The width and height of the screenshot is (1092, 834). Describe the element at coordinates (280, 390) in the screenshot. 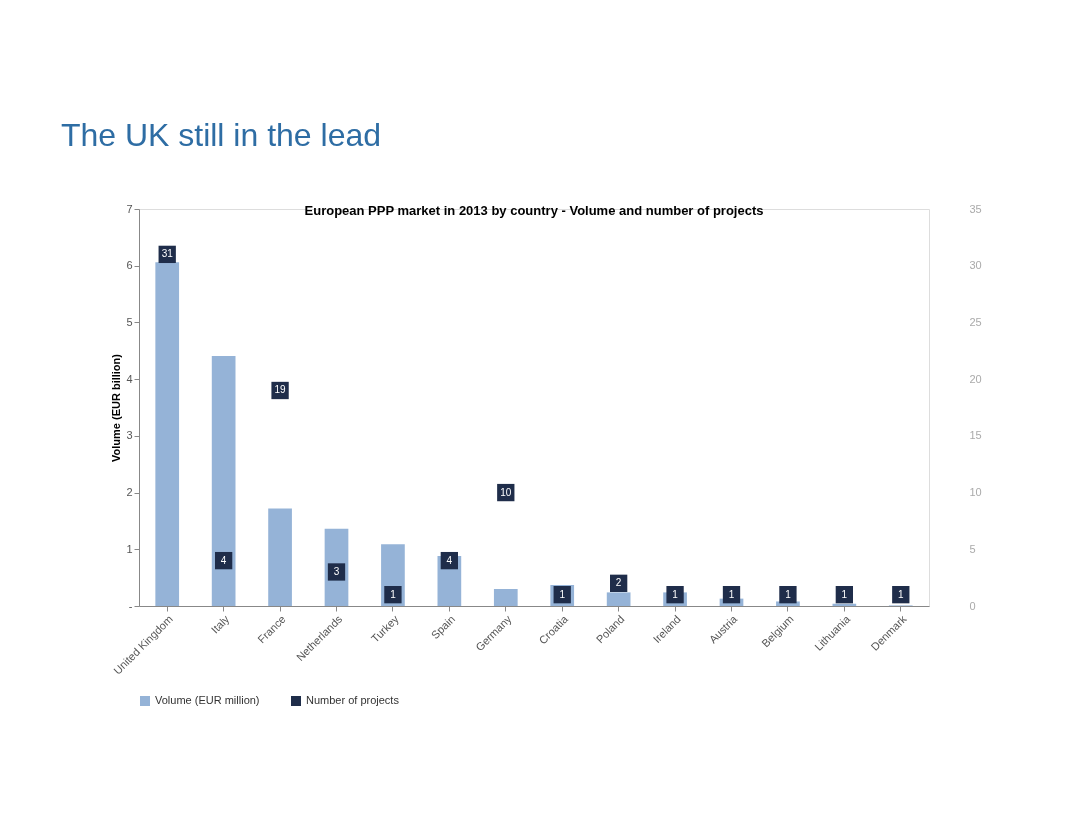

I see `data-label: 19` at that location.